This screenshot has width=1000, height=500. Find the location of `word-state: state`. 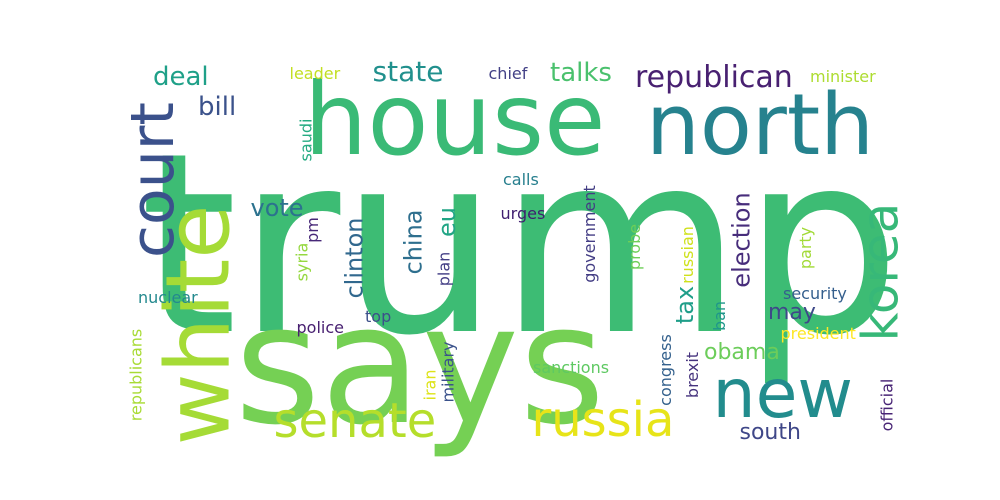

word-state: state is located at coordinates (408, 71).